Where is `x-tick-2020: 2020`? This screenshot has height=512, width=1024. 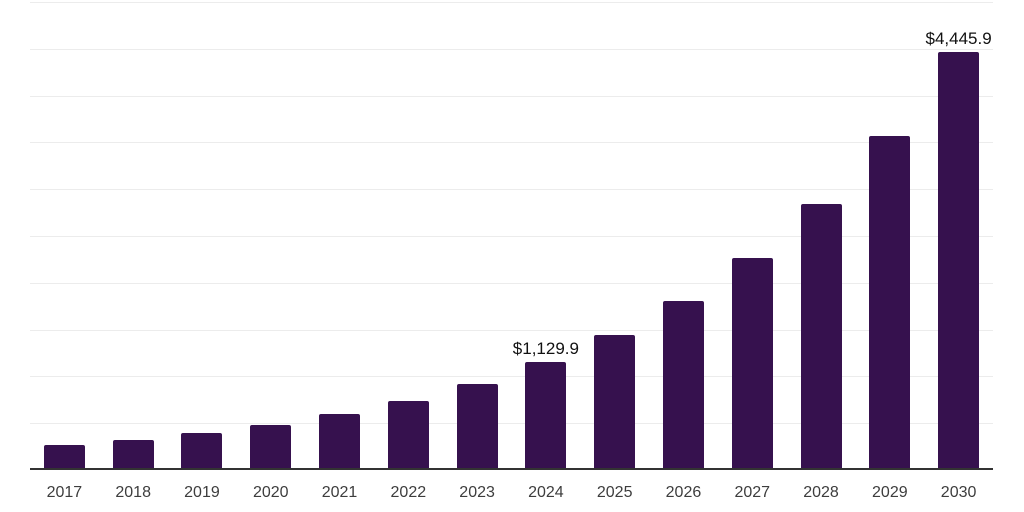
x-tick-2020: 2020 is located at coordinates (270, 492).